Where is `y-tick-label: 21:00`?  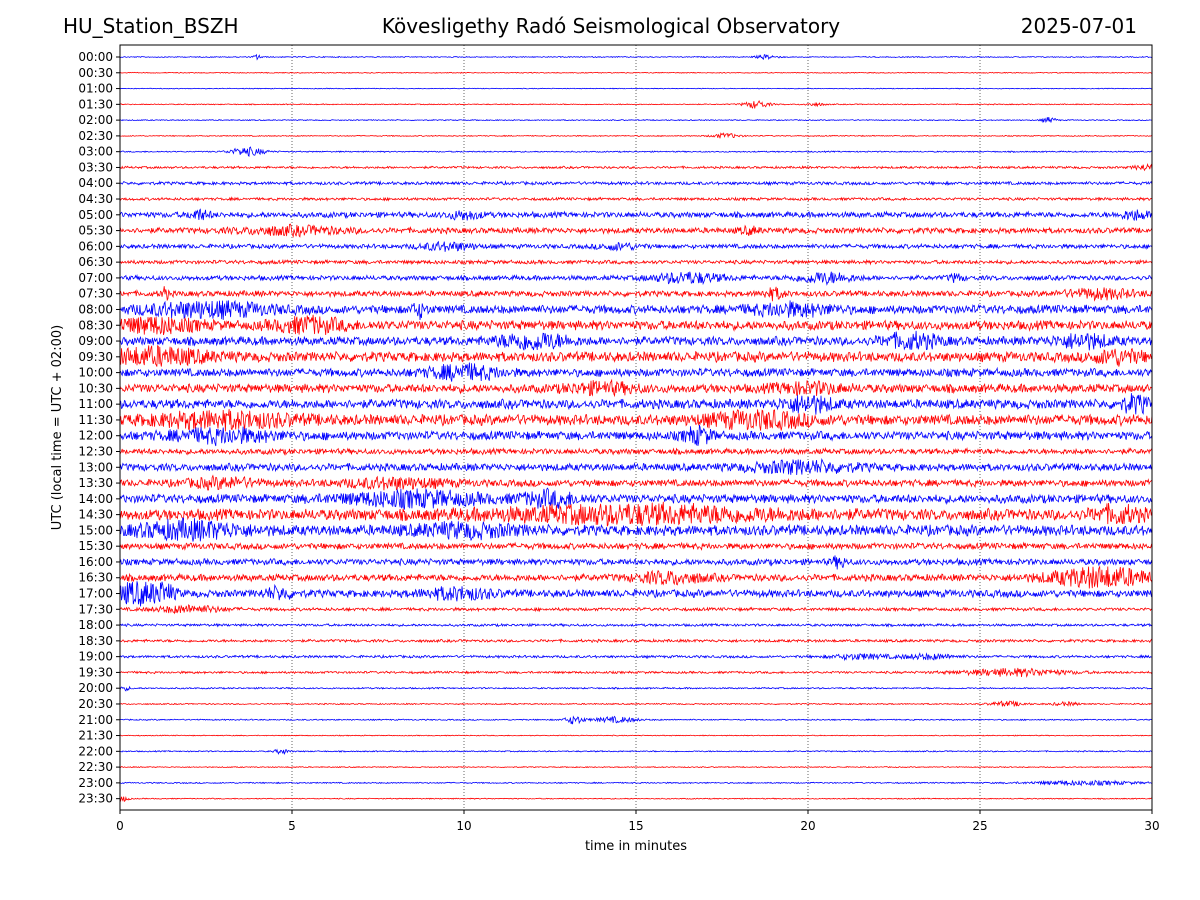
y-tick-label: 21:00 is located at coordinates (95, 720).